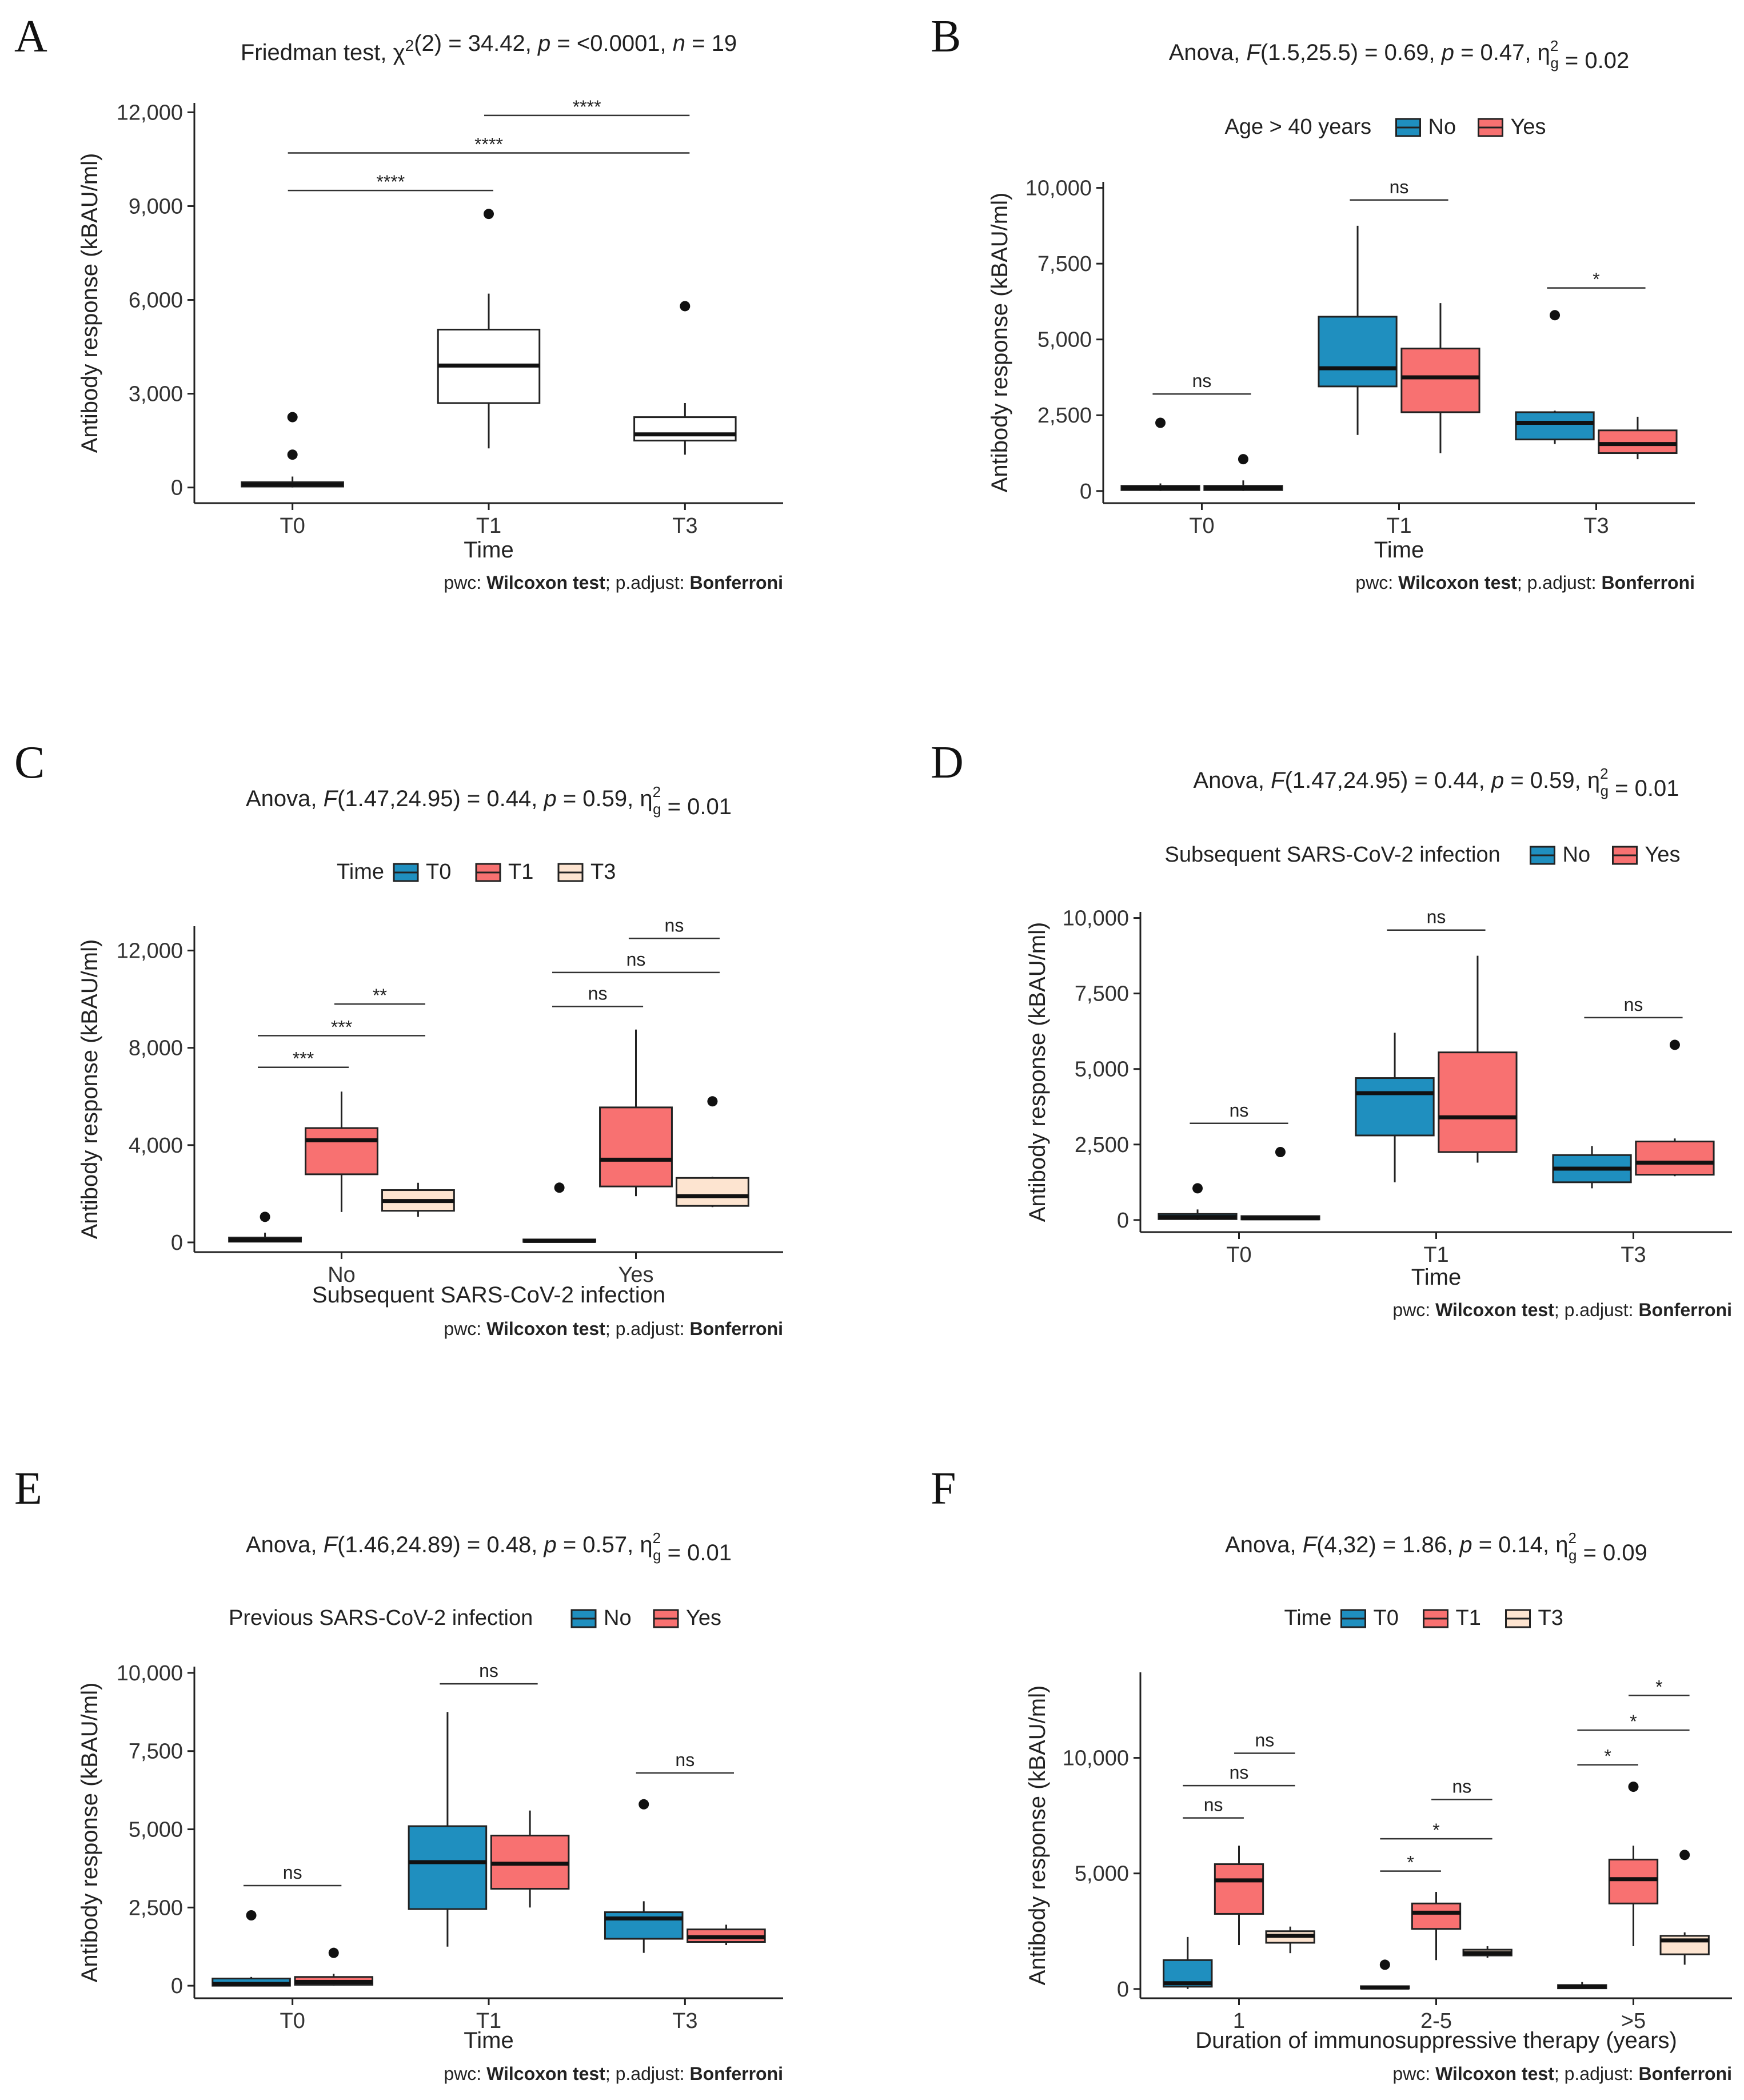 The width and height of the screenshot is (1744, 2100). Describe the element at coordinates (1058, 189) in the screenshot. I see `y-tick-label: 10,000` at that location.